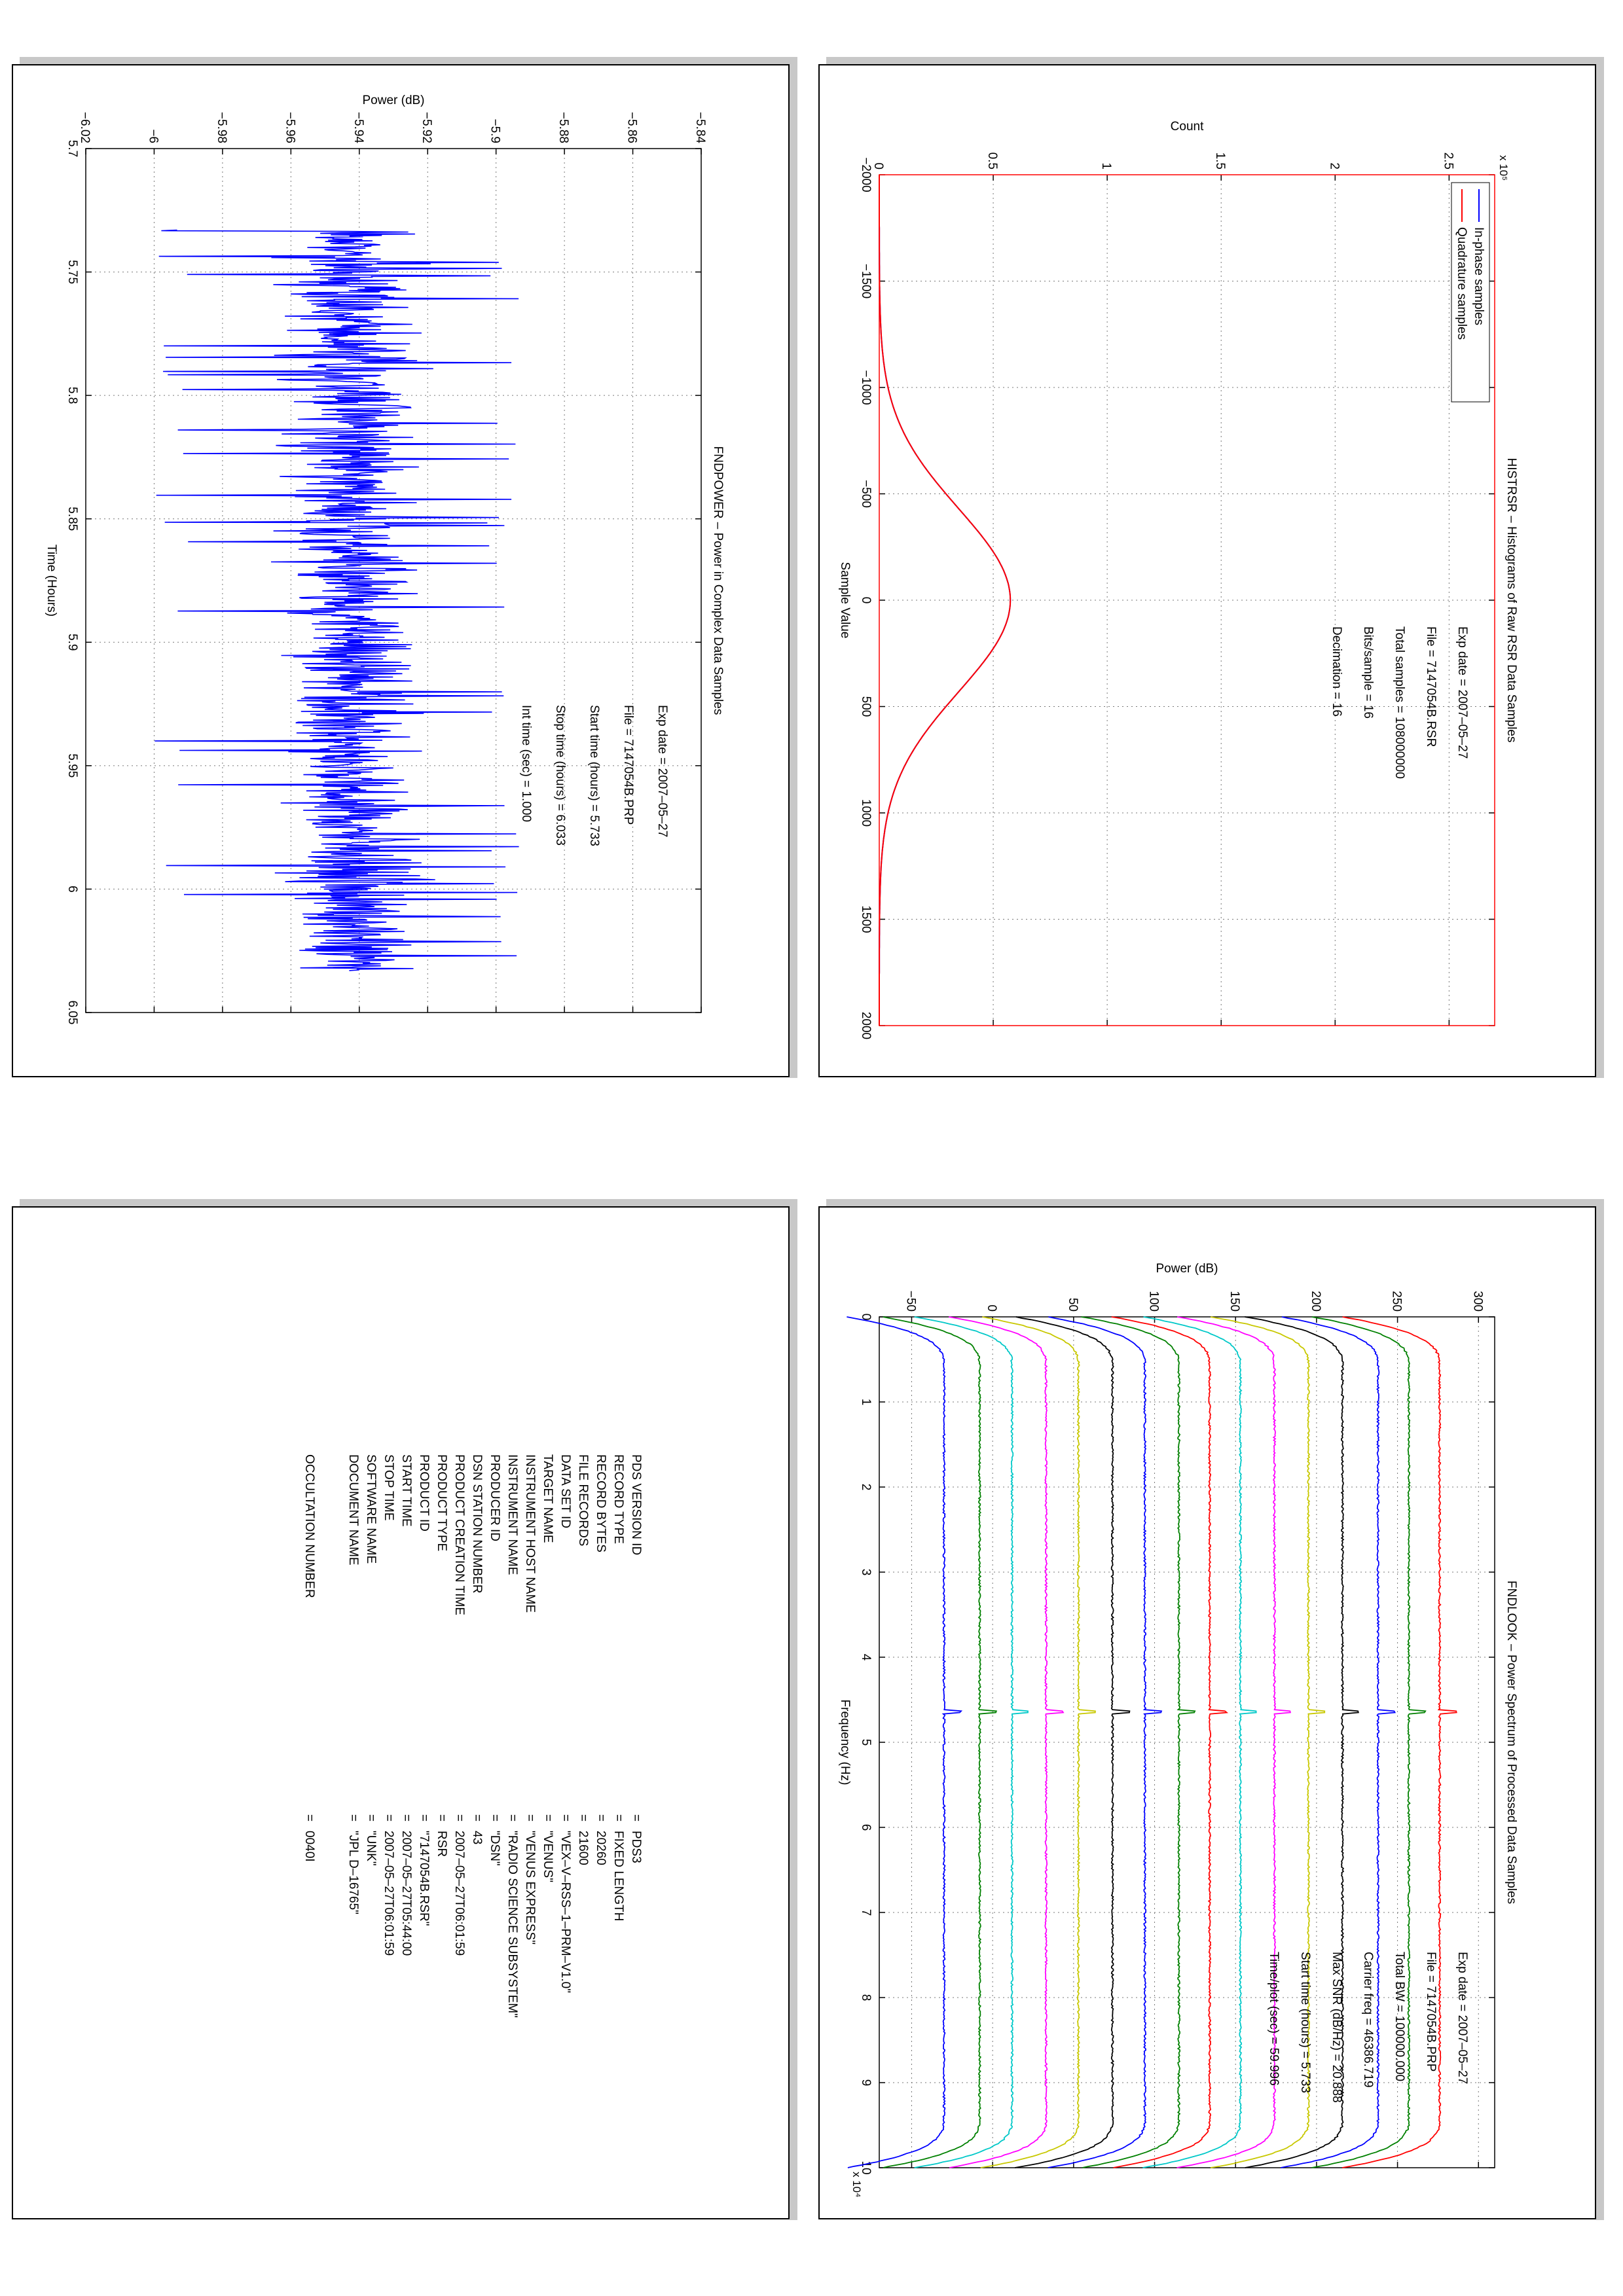  What do you see at coordinates (866, 281) in the screenshot?
I see `x-tick-label: −1500` at bounding box center [866, 281].